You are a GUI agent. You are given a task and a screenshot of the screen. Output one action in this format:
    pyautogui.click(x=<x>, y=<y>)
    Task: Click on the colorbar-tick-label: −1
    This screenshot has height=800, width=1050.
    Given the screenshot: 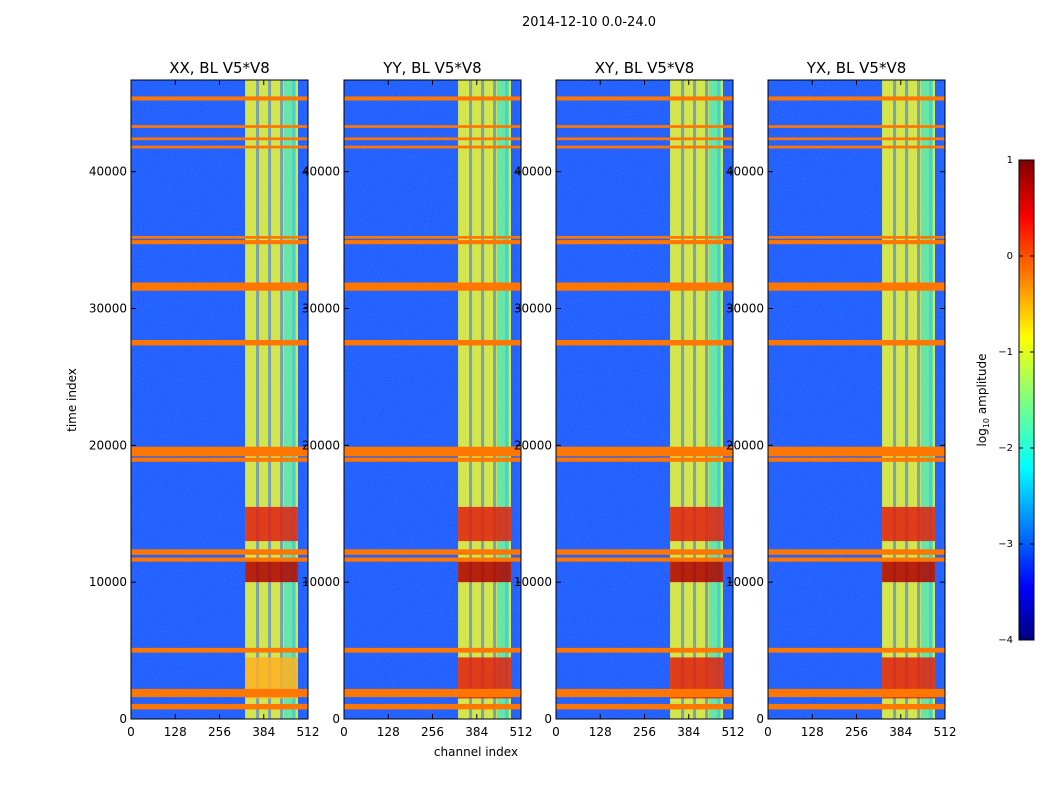 What is the action you would take?
    pyautogui.click(x=1005, y=352)
    